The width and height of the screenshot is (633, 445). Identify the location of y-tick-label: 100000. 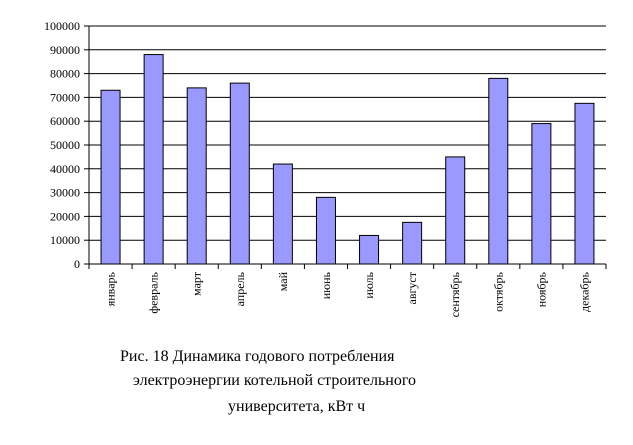
(62, 26).